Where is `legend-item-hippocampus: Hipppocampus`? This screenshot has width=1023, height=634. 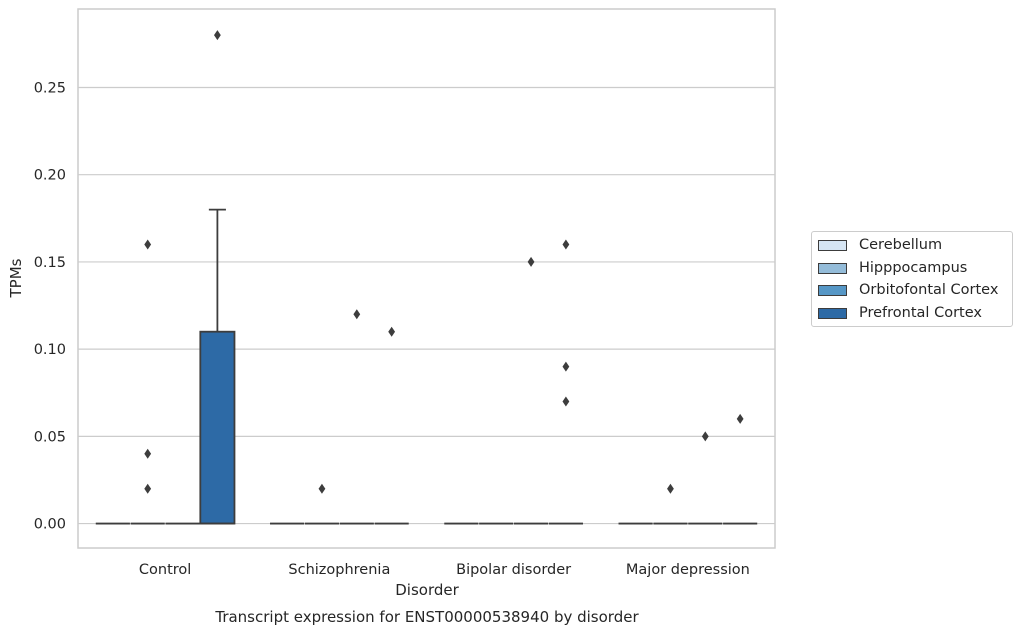 legend-item-hippocampus: Hipppocampus is located at coordinates (892, 268).